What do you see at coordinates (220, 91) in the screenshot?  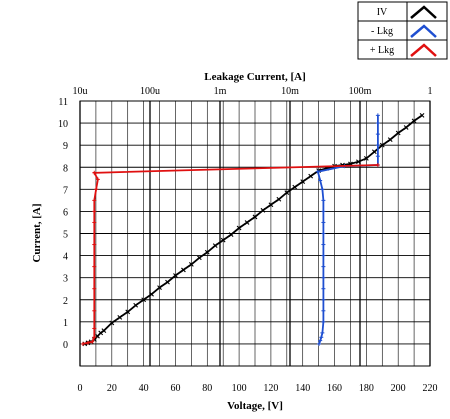 I see `x2-tick-label: 1m` at bounding box center [220, 91].